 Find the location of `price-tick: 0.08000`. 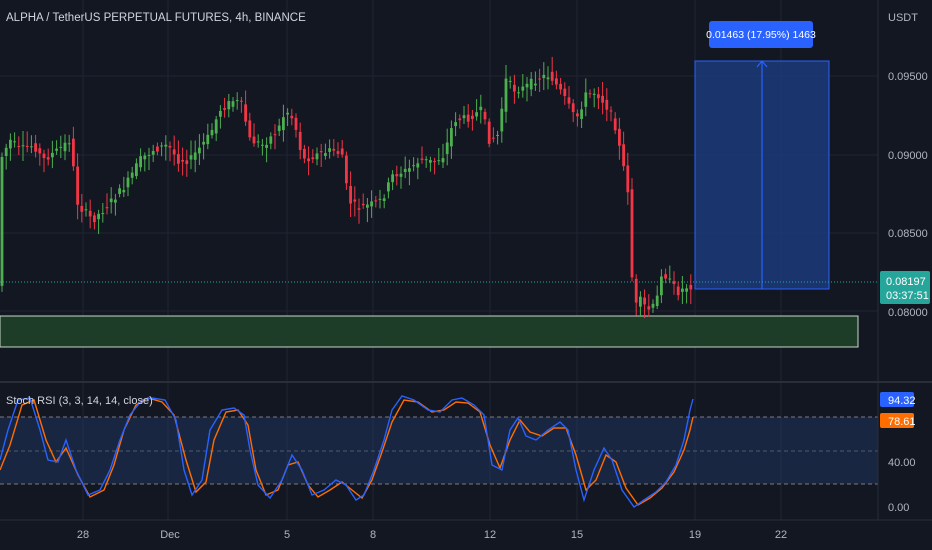

price-tick: 0.08000 is located at coordinates (908, 313).